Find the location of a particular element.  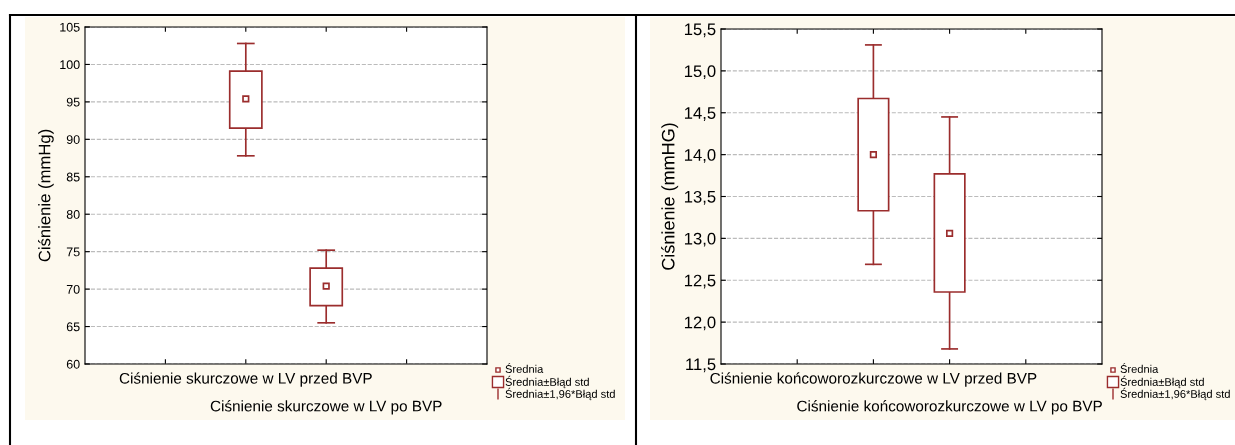

y-tick-label: 60 is located at coordinates (73, 364).